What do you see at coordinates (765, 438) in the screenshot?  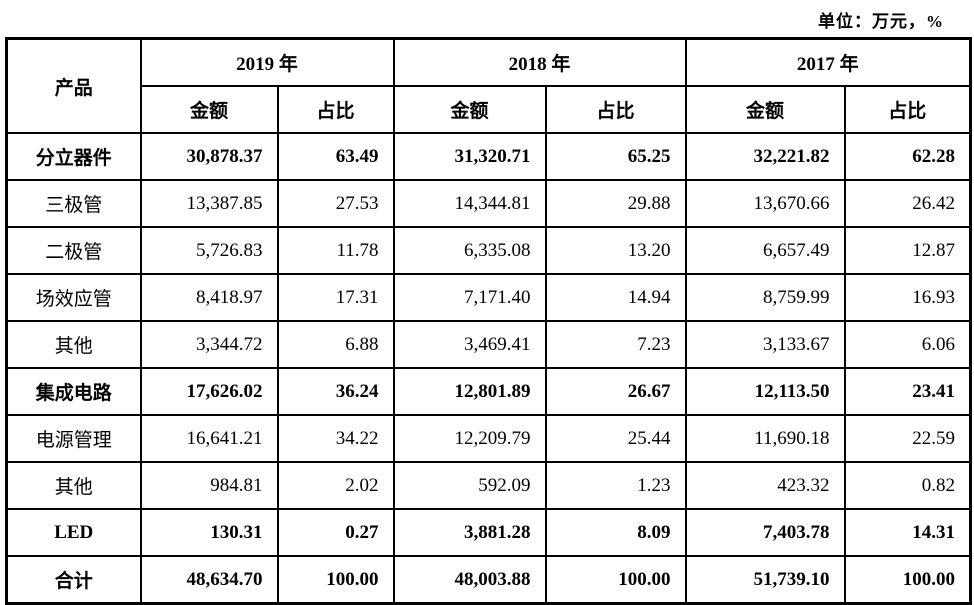 I see `amount-cell-2017: 11,690.18` at bounding box center [765, 438].